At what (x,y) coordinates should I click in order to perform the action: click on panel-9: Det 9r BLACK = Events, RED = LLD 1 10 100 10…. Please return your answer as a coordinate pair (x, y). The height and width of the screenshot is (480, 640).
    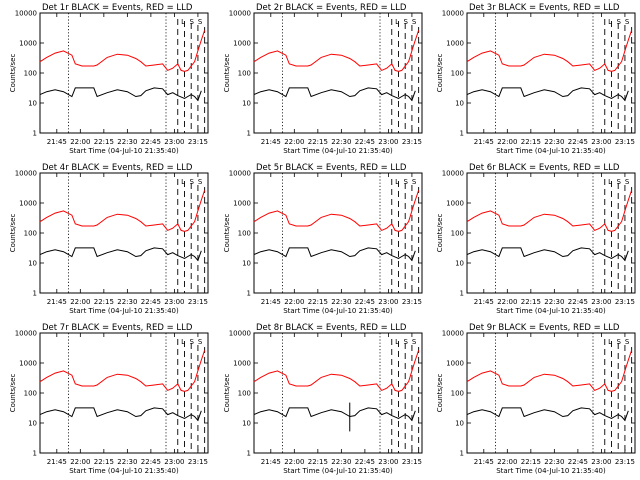
    Looking at the image, I should click on (536, 399).